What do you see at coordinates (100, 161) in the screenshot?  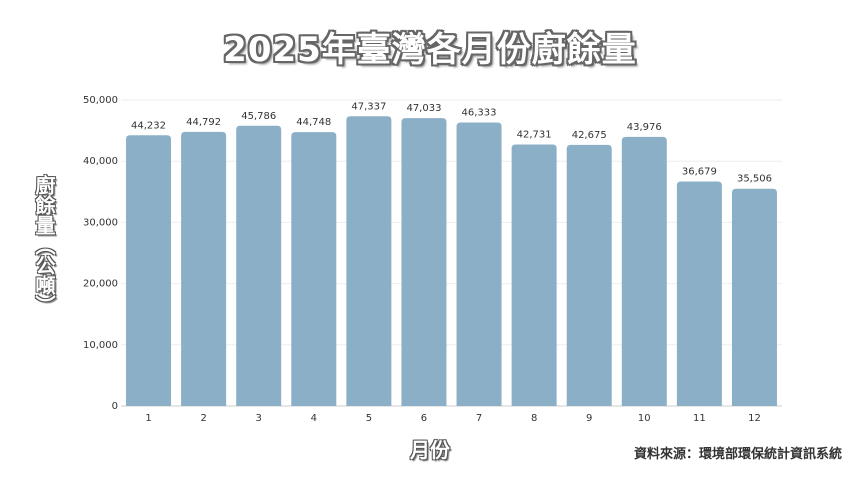 I see `y-tick-label: 40,000` at bounding box center [100, 161].